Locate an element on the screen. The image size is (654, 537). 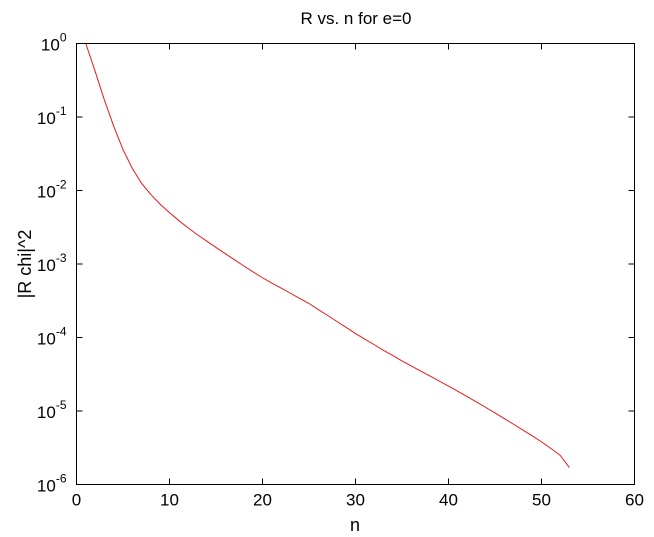
x-tick-label: 40 is located at coordinates (448, 500).